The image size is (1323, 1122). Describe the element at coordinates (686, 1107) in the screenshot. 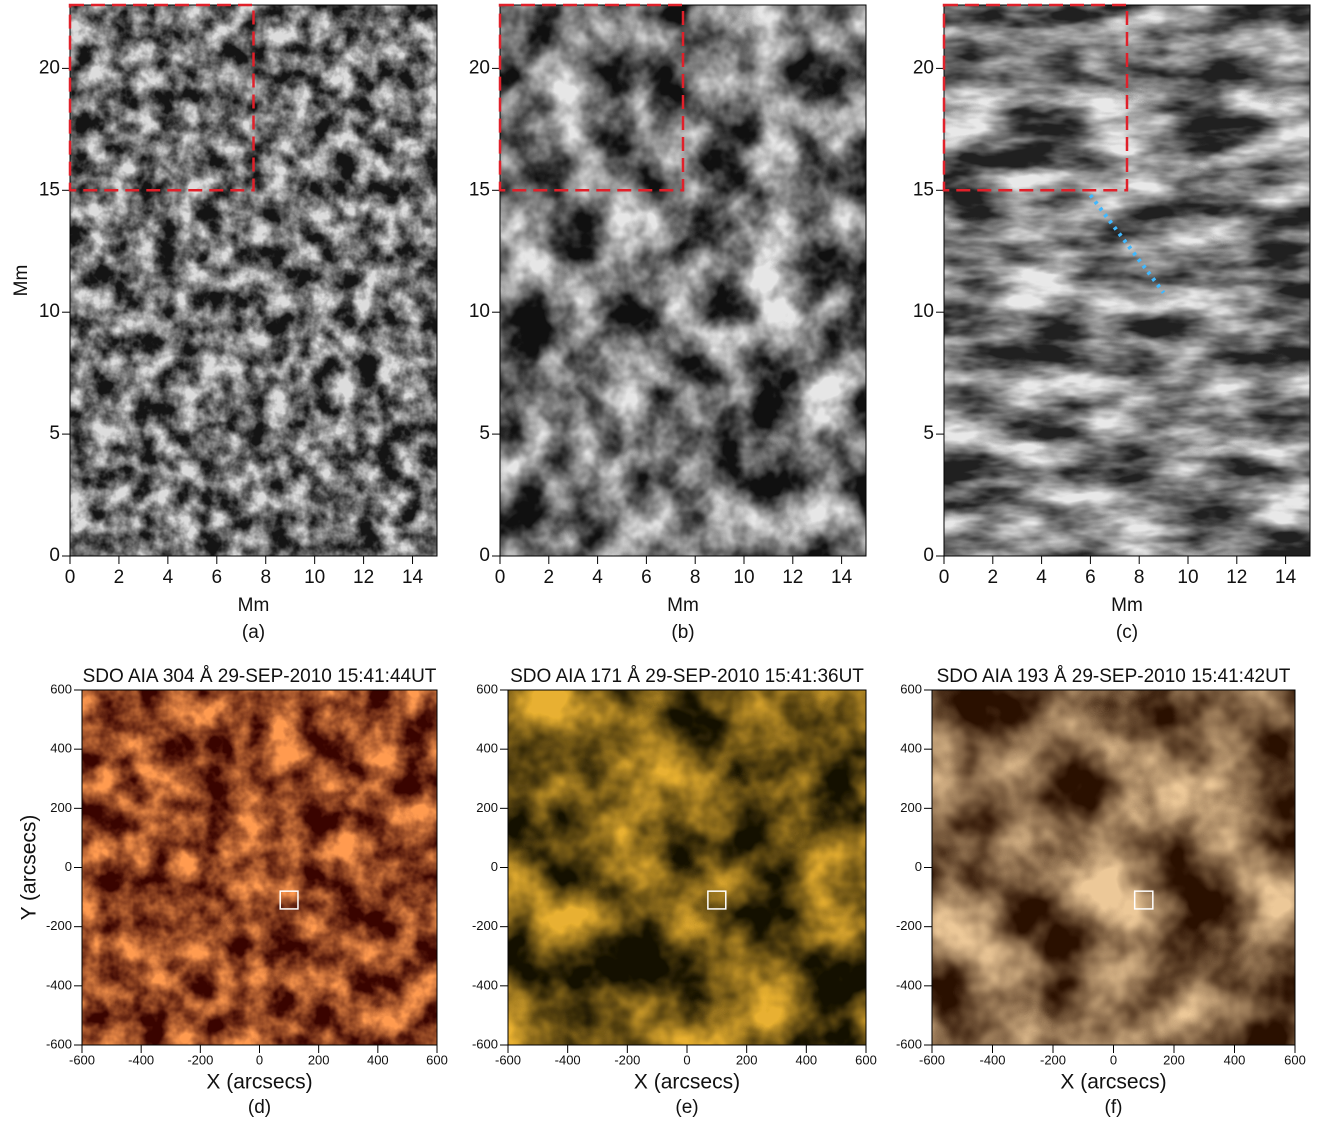

I see `caption: (e)` at that location.